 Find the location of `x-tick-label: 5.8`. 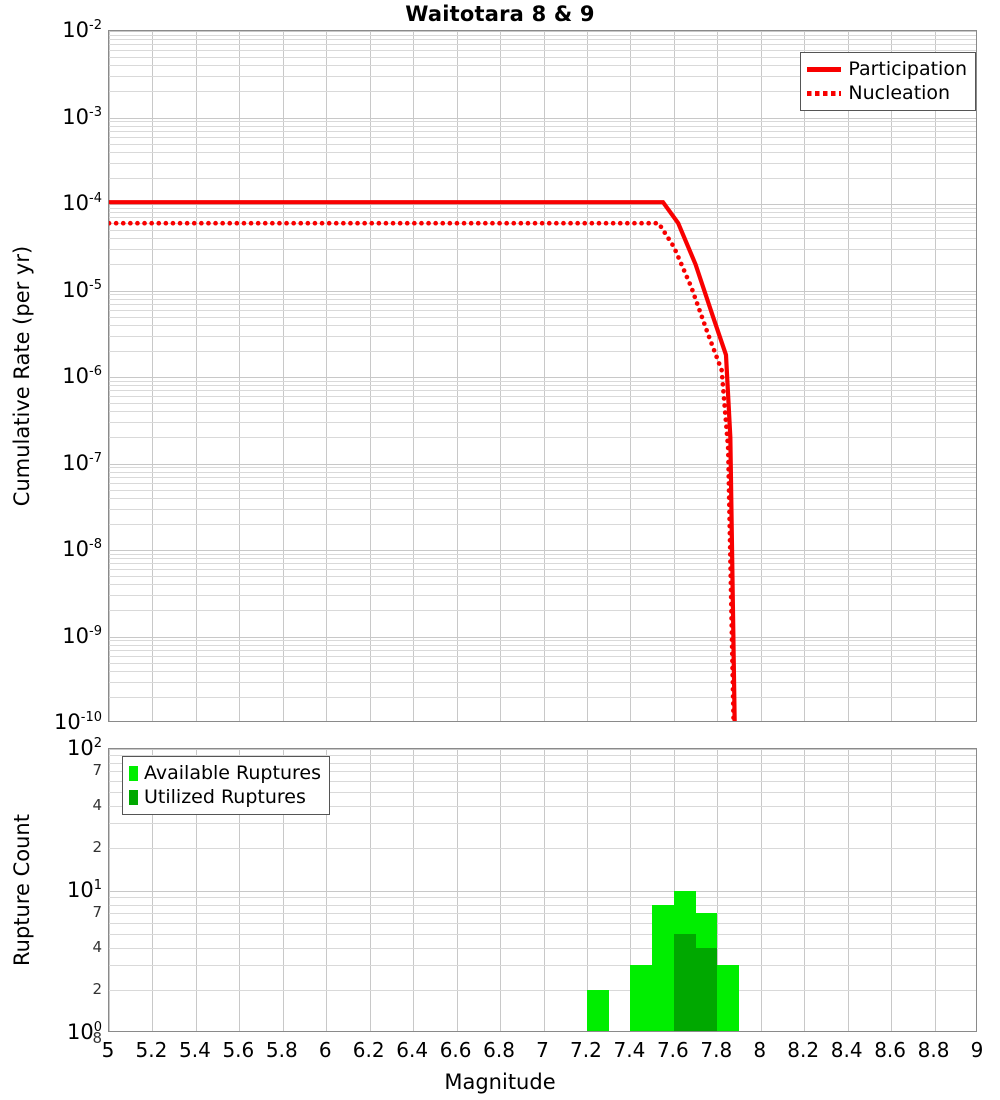

x-tick-label: 5.8 is located at coordinates (281, 1050).